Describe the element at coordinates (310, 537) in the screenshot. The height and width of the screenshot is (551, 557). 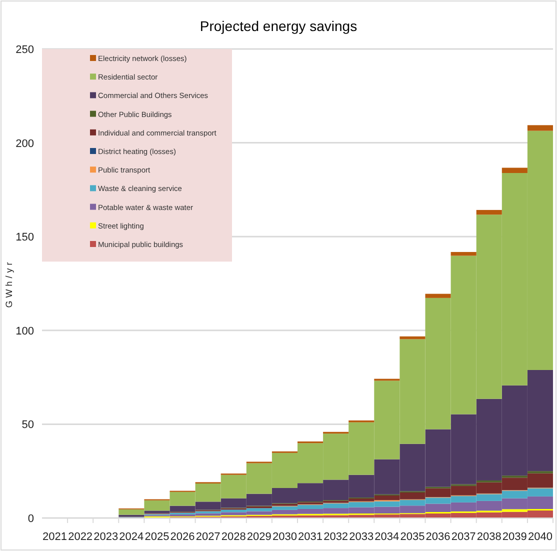
I see `x-tick-label: 2031` at that location.